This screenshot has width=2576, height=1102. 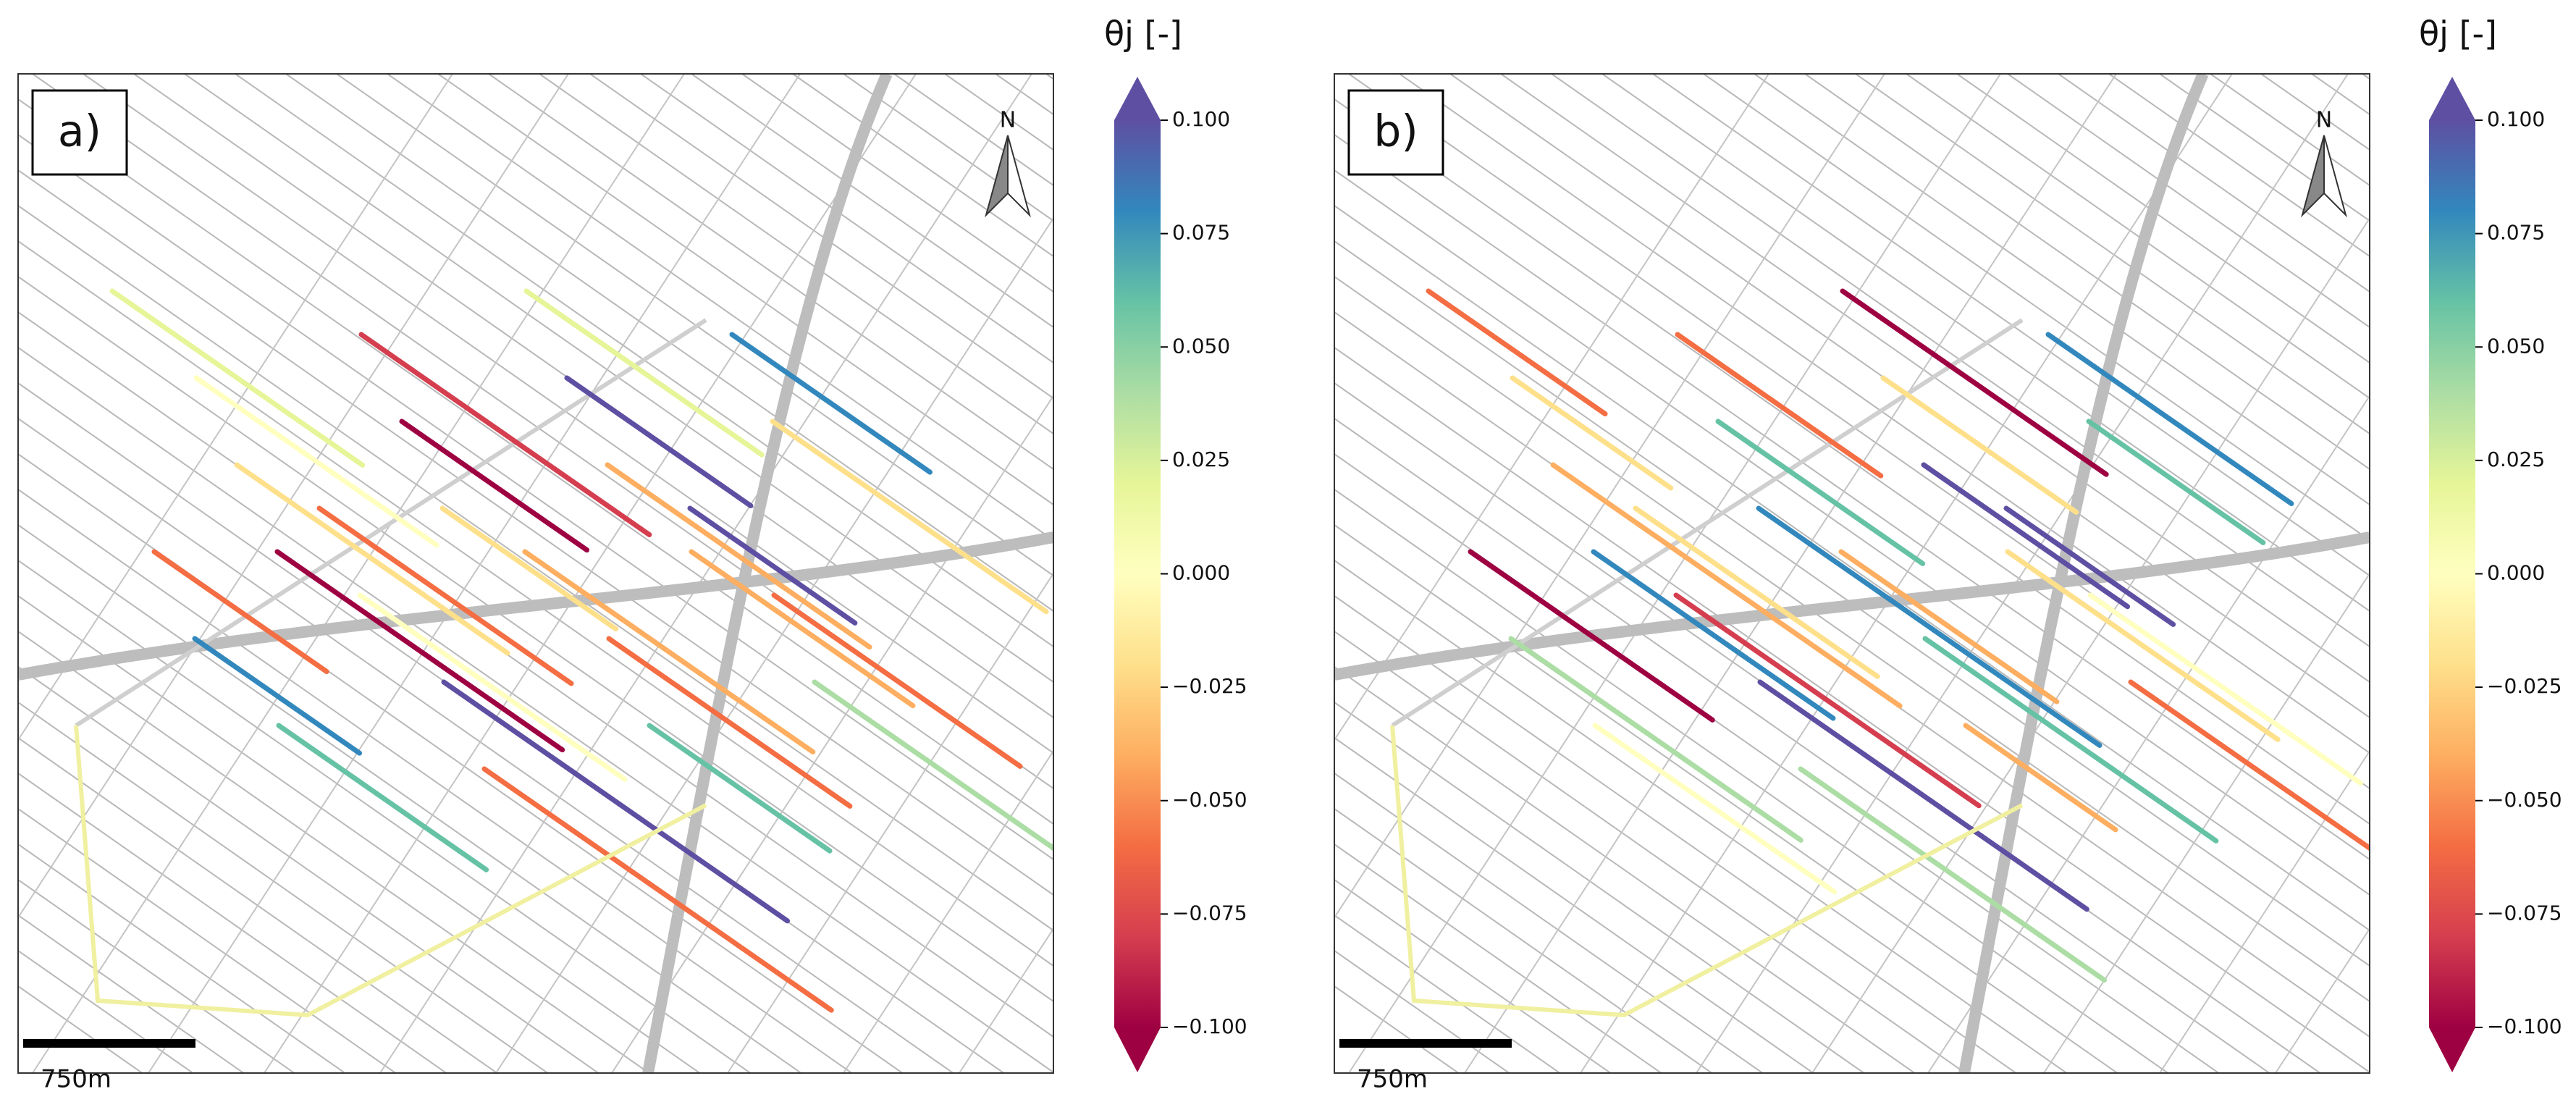 What do you see at coordinates (2452, 98) in the screenshot?
I see `colorbar-max` at bounding box center [2452, 98].